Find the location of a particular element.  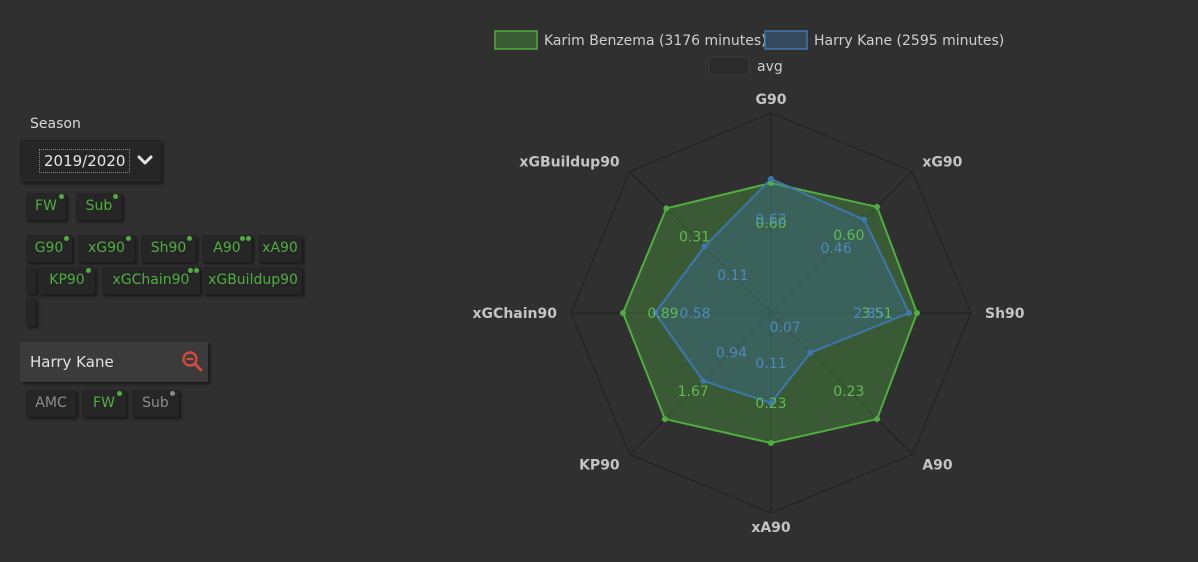

data-label-series-0: 1.67 is located at coordinates (693, 392).